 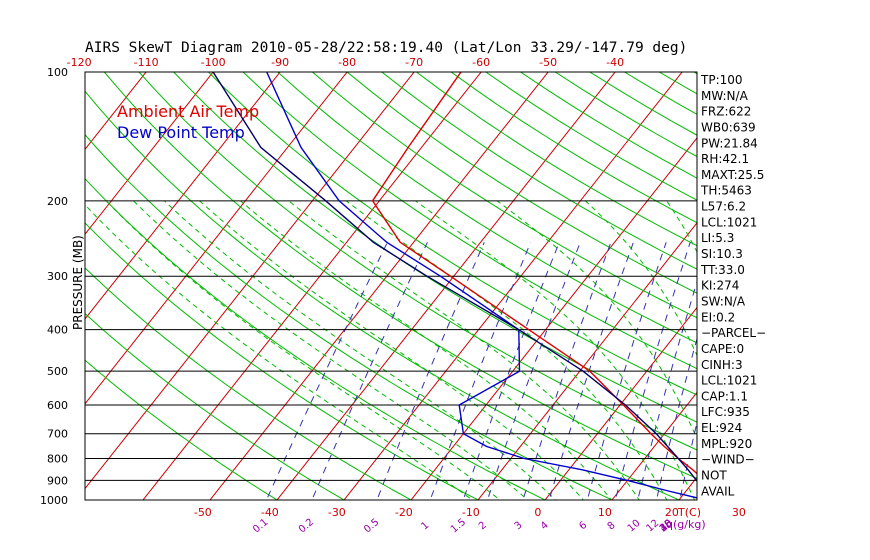 What do you see at coordinates (404, 512) in the screenshot?
I see `temp-tick-label-bottom: -20` at bounding box center [404, 512].